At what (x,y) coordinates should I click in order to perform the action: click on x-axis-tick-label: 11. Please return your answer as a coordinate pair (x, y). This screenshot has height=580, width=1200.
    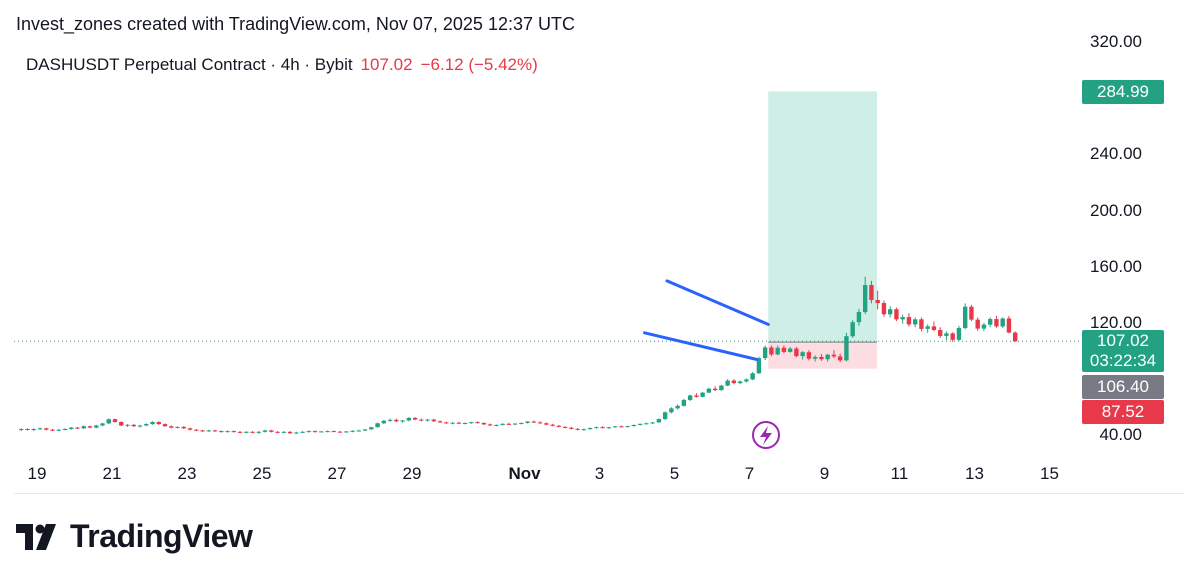
    Looking at the image, I should click on (899, 473).